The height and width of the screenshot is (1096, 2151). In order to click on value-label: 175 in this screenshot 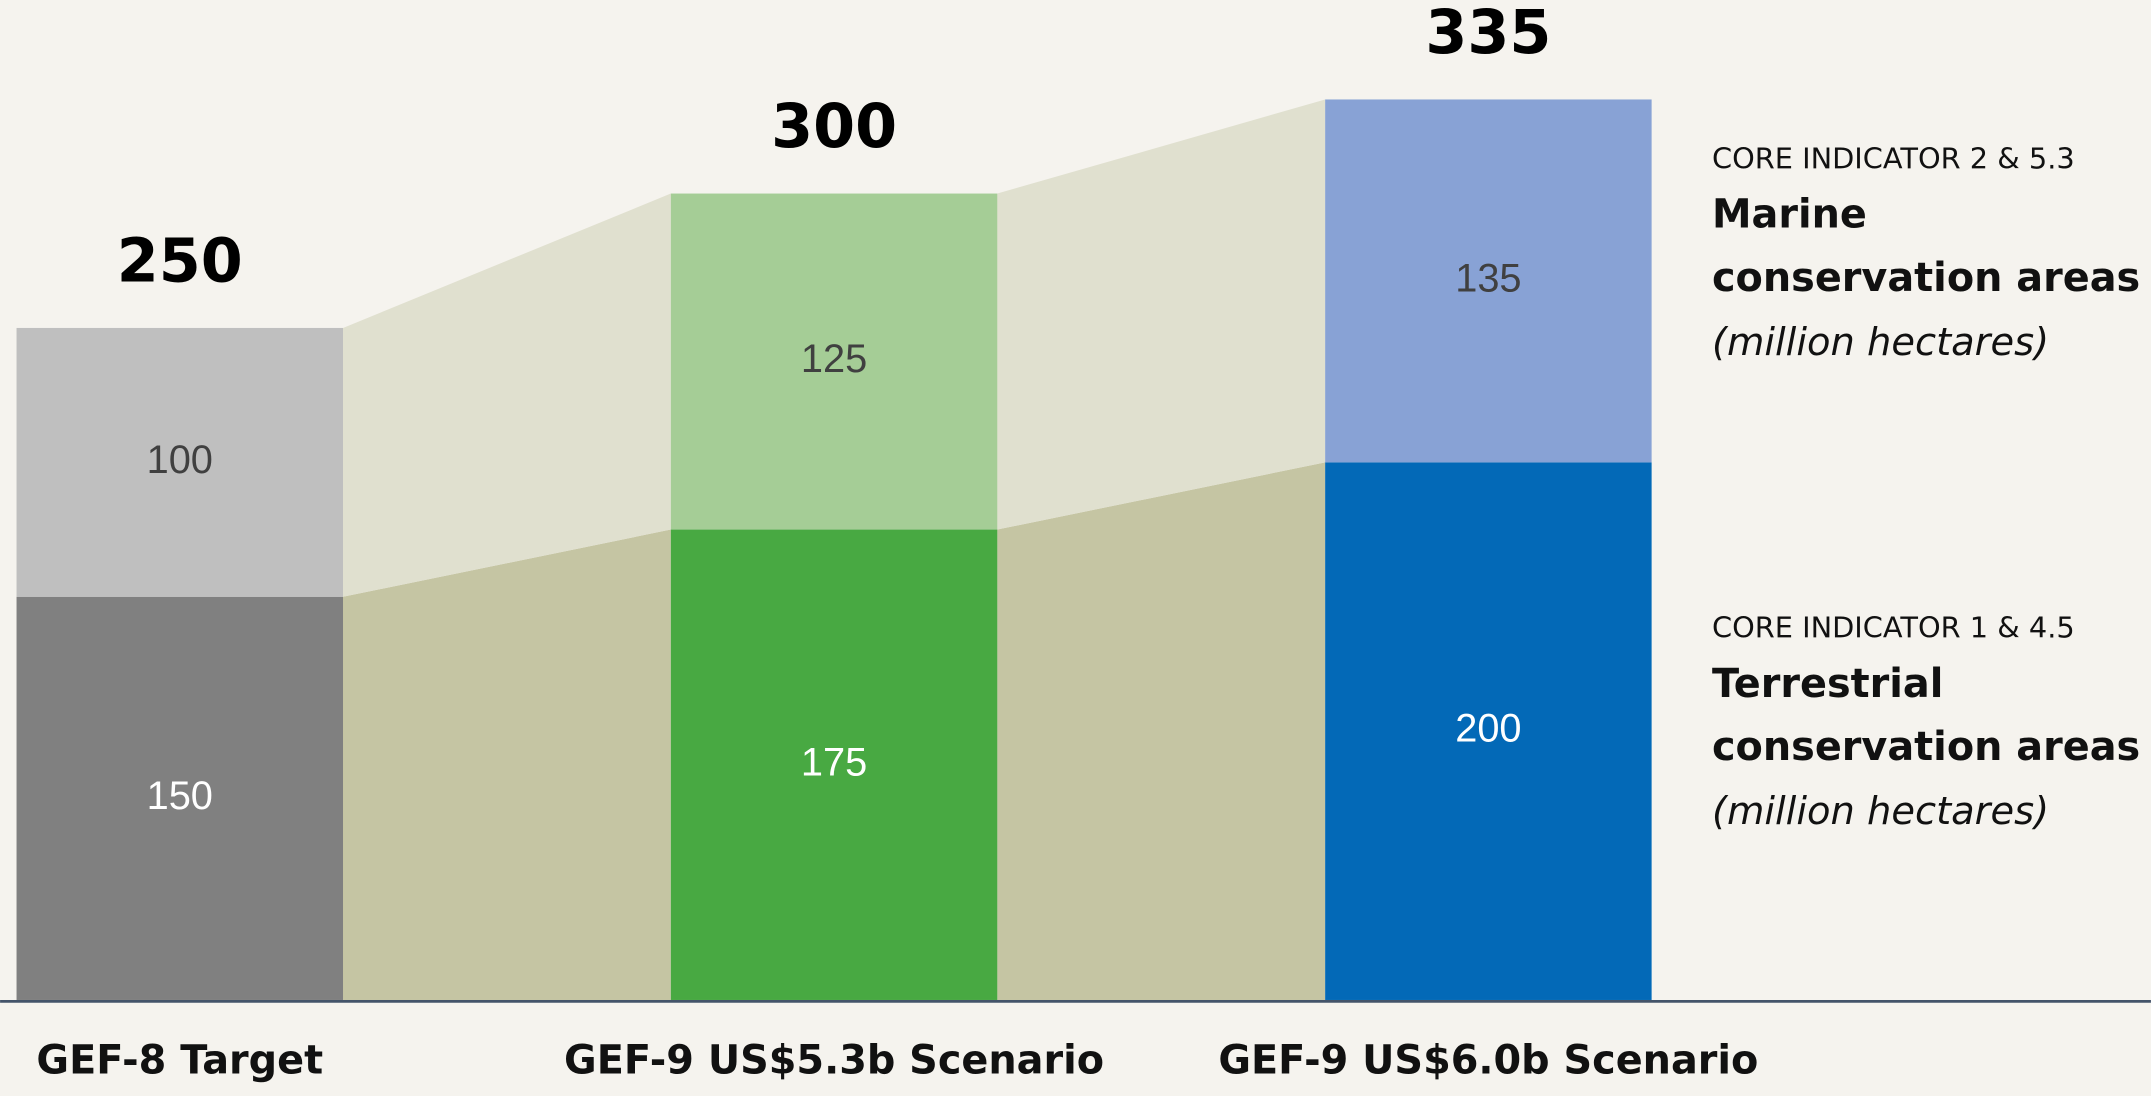, I will do `click(834, 762)`.